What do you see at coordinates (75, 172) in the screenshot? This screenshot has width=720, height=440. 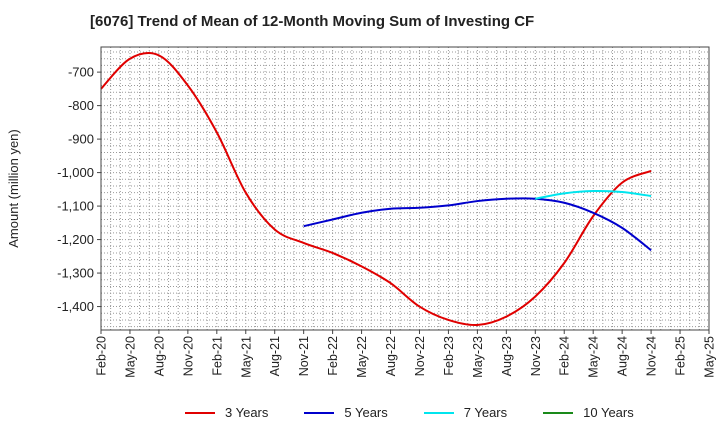 I see `y-tick-label: -1,000` at bounding box center [75, 172].